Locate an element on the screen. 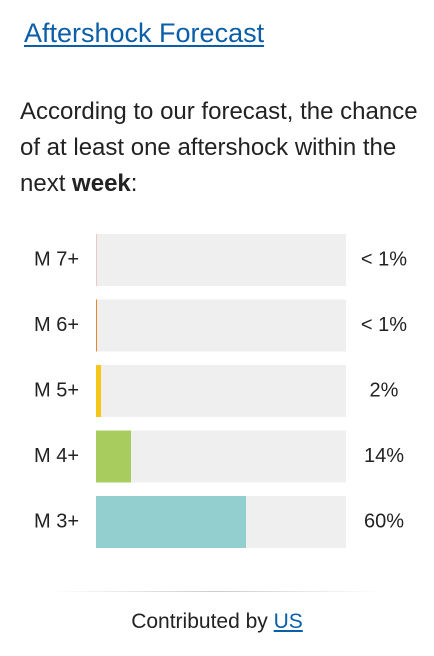 The image size is (434, 656). category-label: M 6+ is located at coordinates (56, 325).